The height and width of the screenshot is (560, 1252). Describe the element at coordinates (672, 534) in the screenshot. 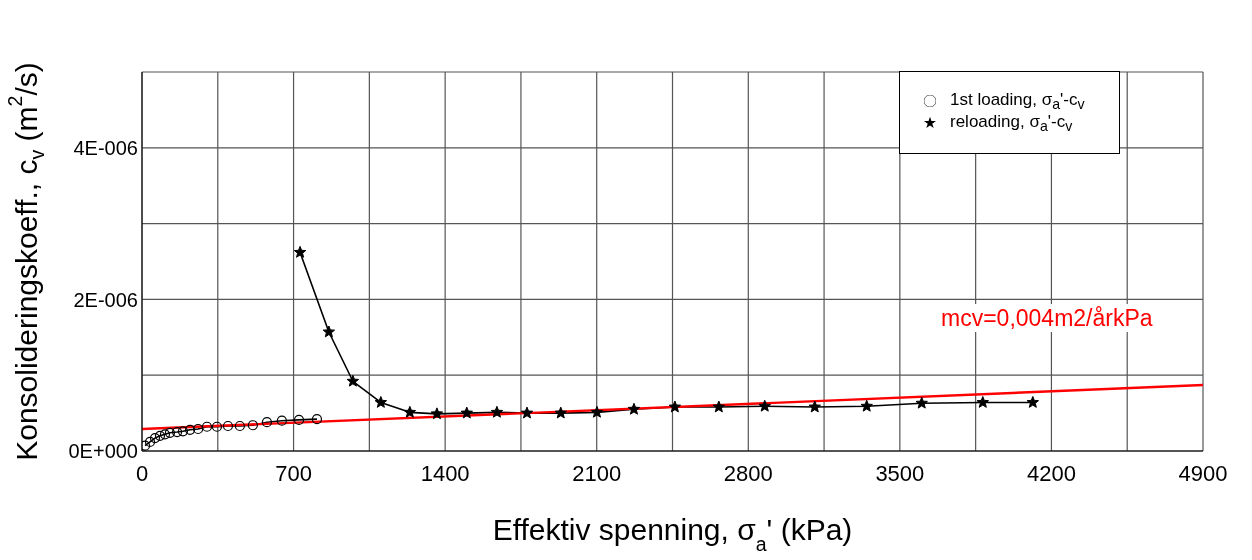

I see `x-axis-title: Effektiv spenning, σ$_{a}$' (kPa)` at that location.